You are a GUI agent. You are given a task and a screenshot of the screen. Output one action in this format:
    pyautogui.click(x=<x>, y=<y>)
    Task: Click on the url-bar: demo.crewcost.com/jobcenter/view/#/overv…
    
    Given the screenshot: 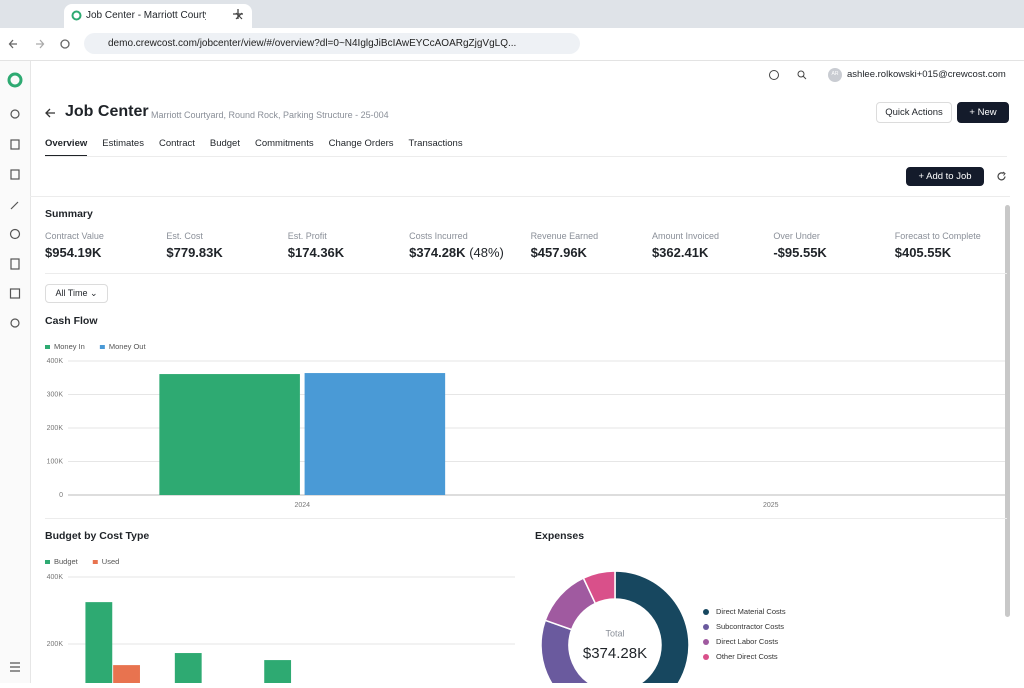 What is the action you would take?
    pyautogui.click(x=332, y=43)
    